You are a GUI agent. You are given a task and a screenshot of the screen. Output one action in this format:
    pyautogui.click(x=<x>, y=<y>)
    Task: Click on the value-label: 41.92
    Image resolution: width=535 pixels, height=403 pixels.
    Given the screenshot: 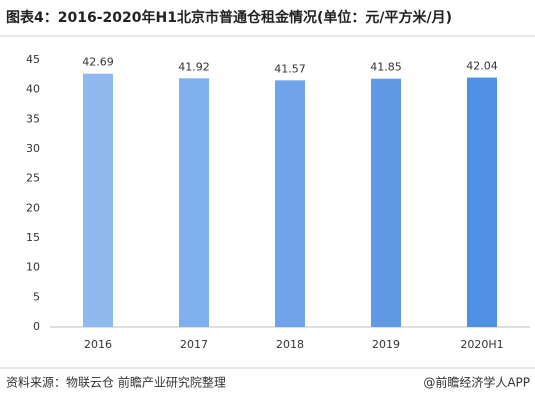 What is the action you would take?
    pyautogui.click(x=194, y=66)
    